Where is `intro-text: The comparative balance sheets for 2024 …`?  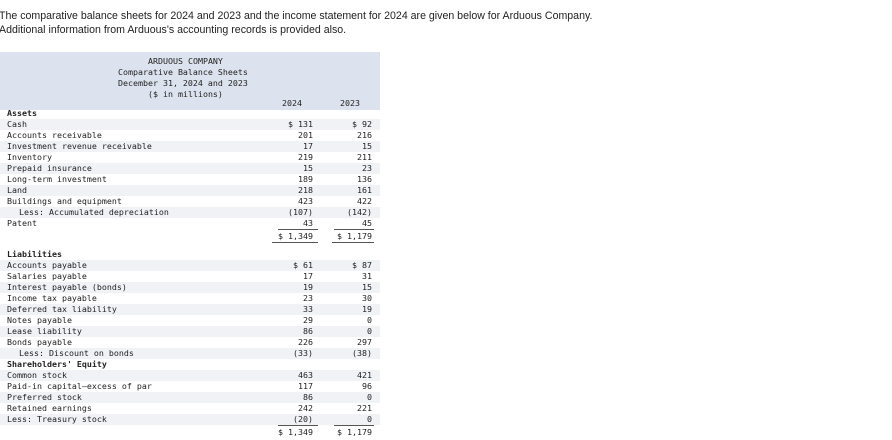
intro-text: The comparative balance sheets for 2024 … is located at coordinates (439, 23).